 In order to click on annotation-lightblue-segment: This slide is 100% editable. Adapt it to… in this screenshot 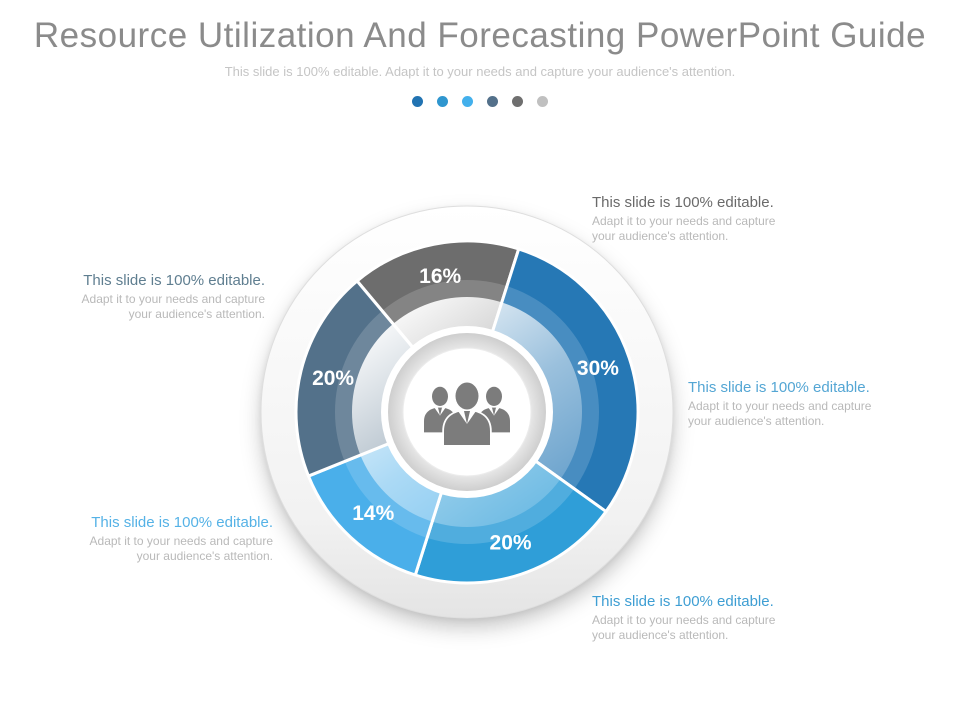, I will do `click(170, 539)`.